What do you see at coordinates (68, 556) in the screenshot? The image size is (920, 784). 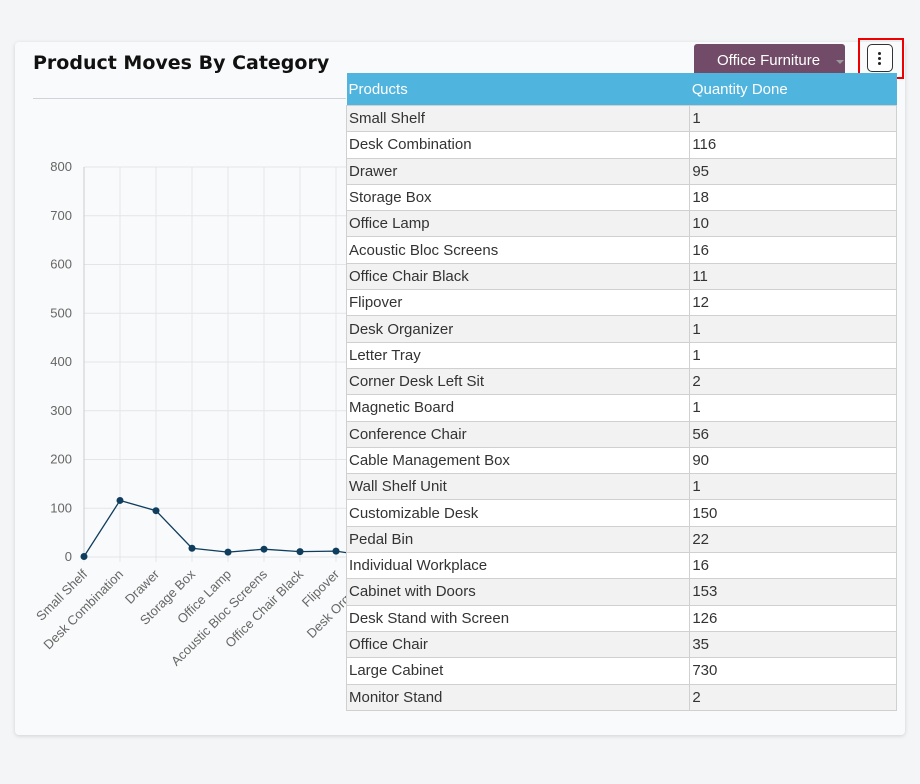 I see `y-tick-label: 0` at bounding box center [68, 556].